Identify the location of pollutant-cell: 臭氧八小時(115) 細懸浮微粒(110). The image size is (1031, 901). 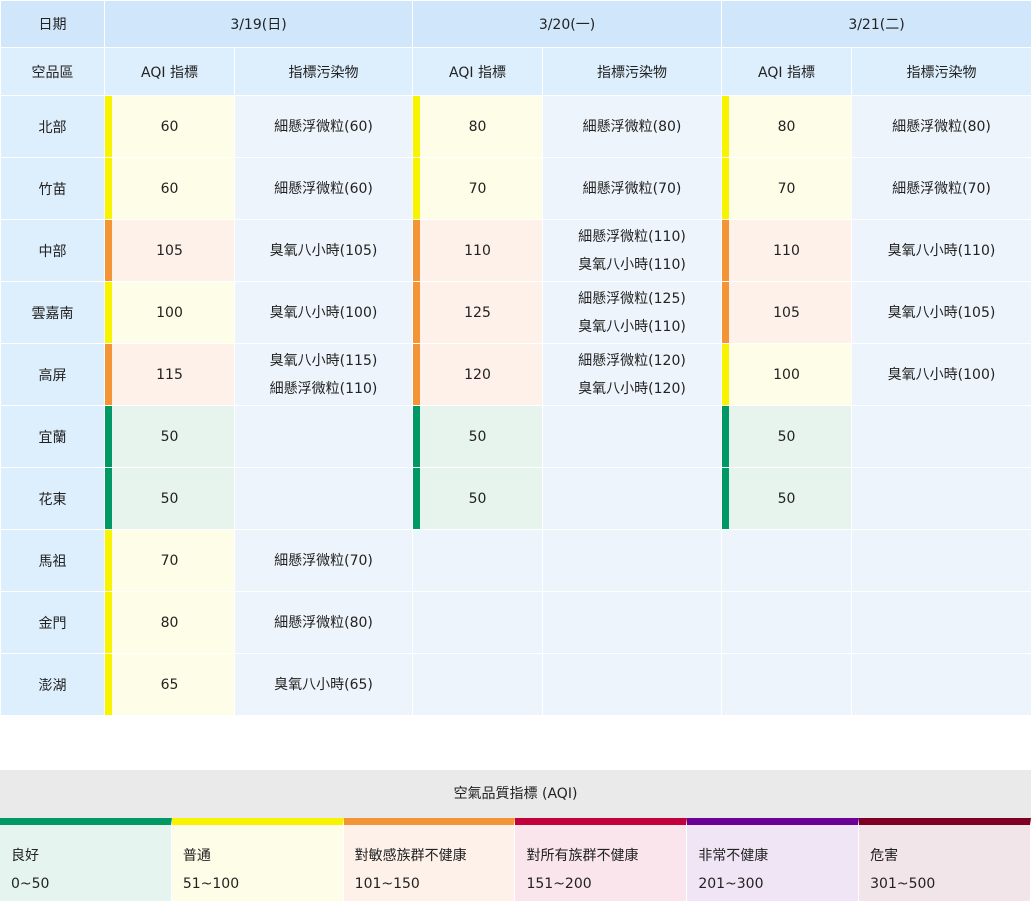
(323, 374).